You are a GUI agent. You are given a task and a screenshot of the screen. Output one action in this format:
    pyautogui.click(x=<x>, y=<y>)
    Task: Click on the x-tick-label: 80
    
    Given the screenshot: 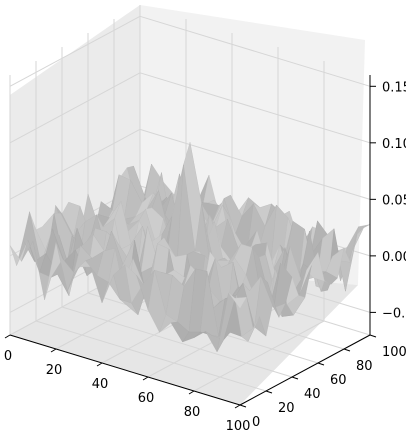 What is the action you would take?
    pyautogui.click(x=192, y=412)
    